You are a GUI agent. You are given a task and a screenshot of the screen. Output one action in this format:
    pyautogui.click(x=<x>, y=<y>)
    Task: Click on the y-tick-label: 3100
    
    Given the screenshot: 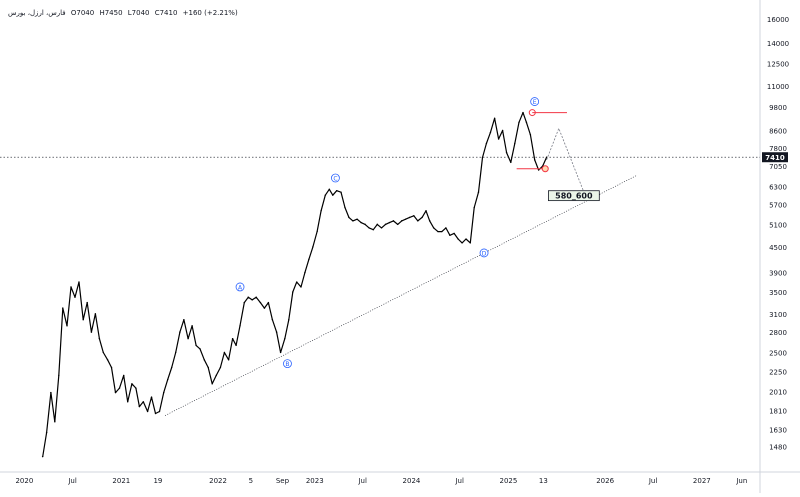 What is the action you would take?
    pyautogui.click(x=778, y=315)
    